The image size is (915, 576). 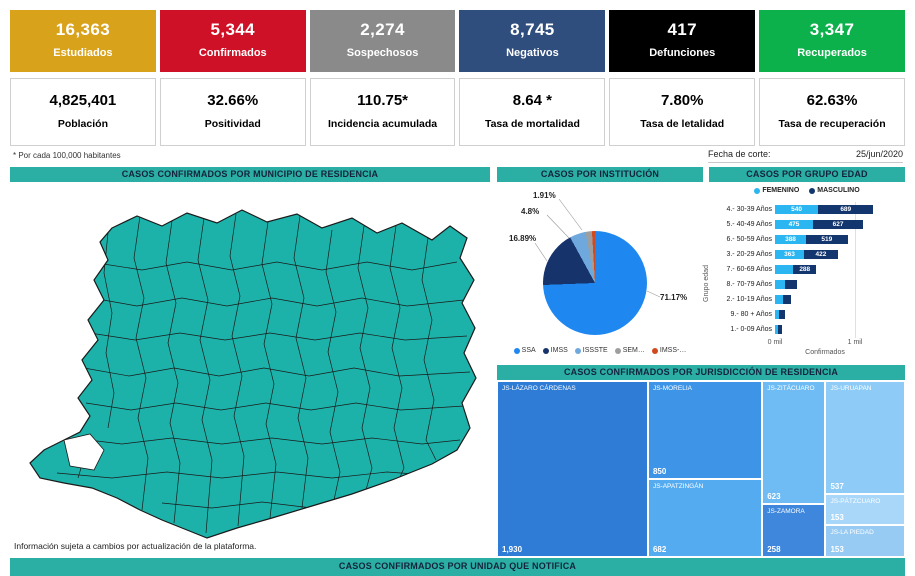 What do you see at coordinates (532, 112) in the screenshot?
I see `stat-card-mortalidad: 8.64 * Tasa de mortalidad` at bounding box center [532, 112].